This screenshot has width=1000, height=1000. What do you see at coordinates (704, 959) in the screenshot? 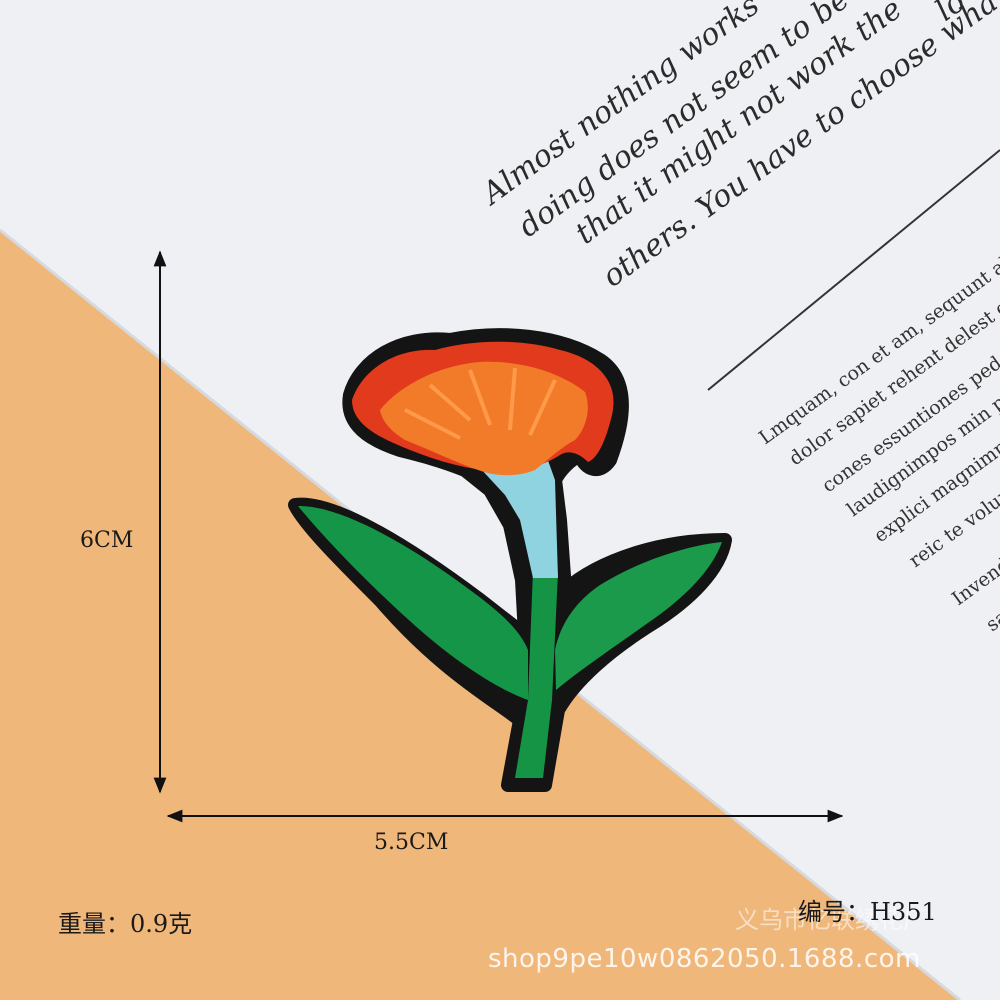
I see `shop-url-watermark: shop9pe10w0862050.1688.com` at bounding box center [704, 959].